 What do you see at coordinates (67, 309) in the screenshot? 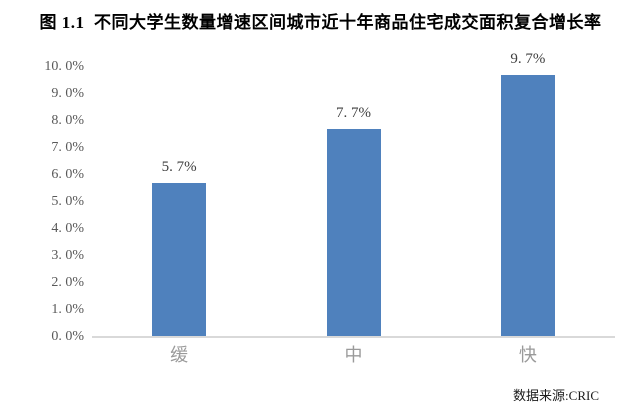
I see `y-tick-label: 1. 0%` at bounding box center [67, 309].